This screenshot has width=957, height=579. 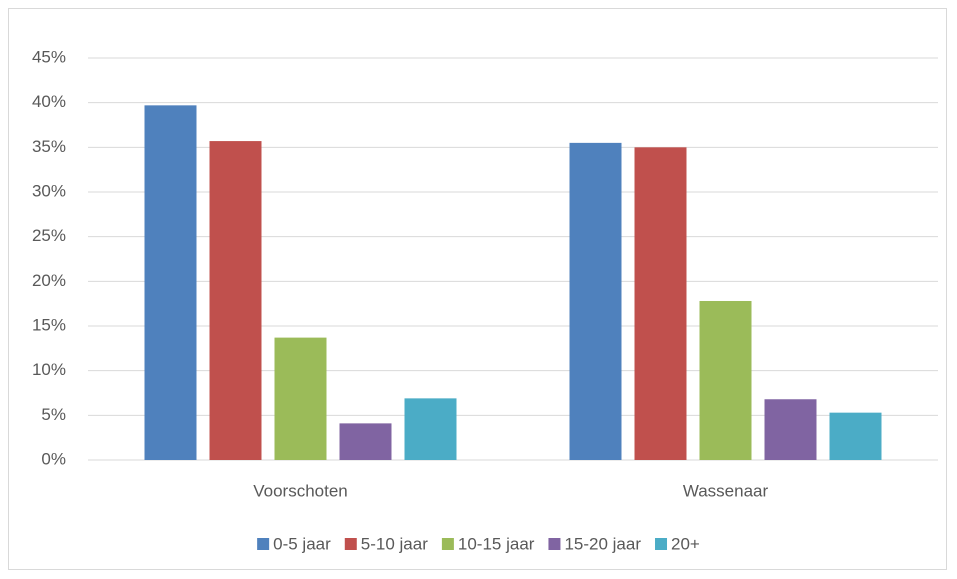 I want to click on y-tick-label: 20%, so click(x=49, y=280).